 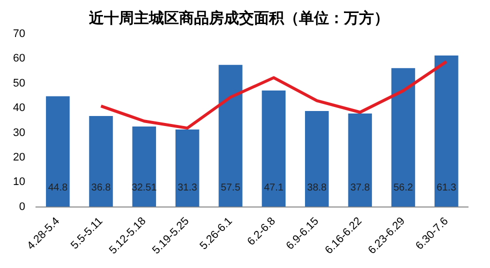 What do you see at coordinates (19, 157) in the screenshot?
I see `y-tick-label: 20` at bounding box center [19, 157].